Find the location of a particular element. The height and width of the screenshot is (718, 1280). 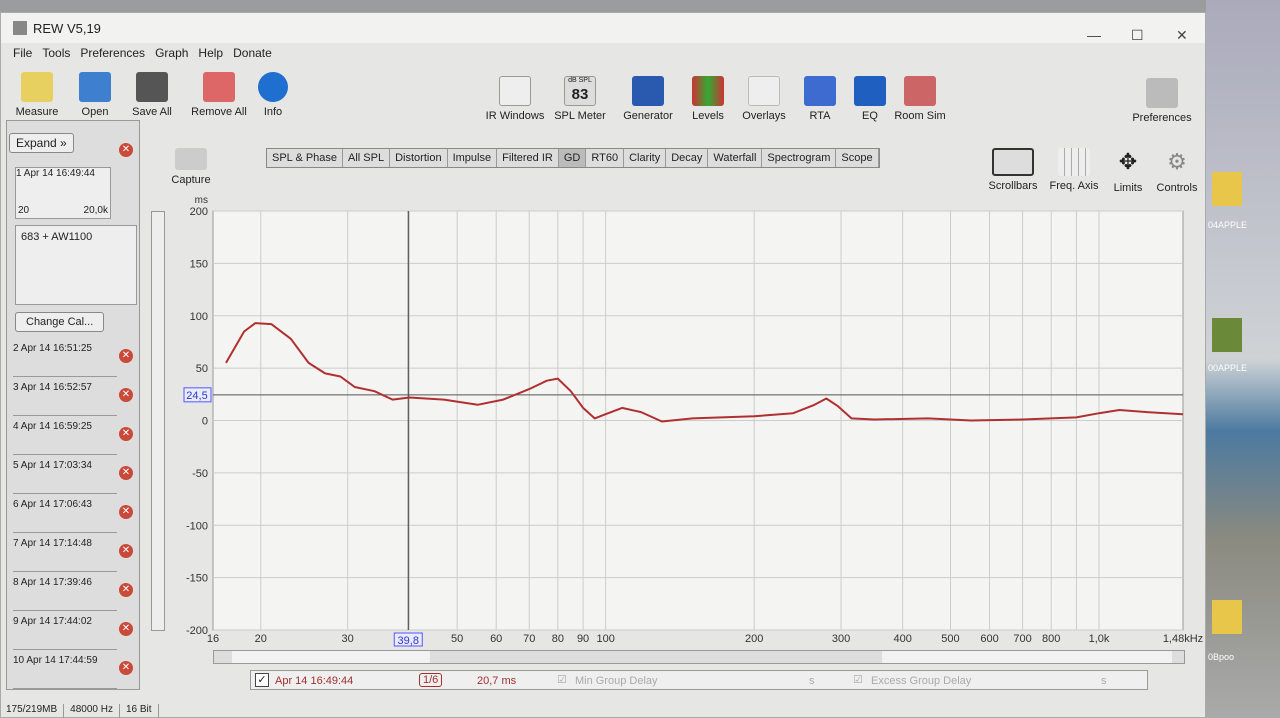

y-tick-label: -200 is located at coordinates (197, 631).